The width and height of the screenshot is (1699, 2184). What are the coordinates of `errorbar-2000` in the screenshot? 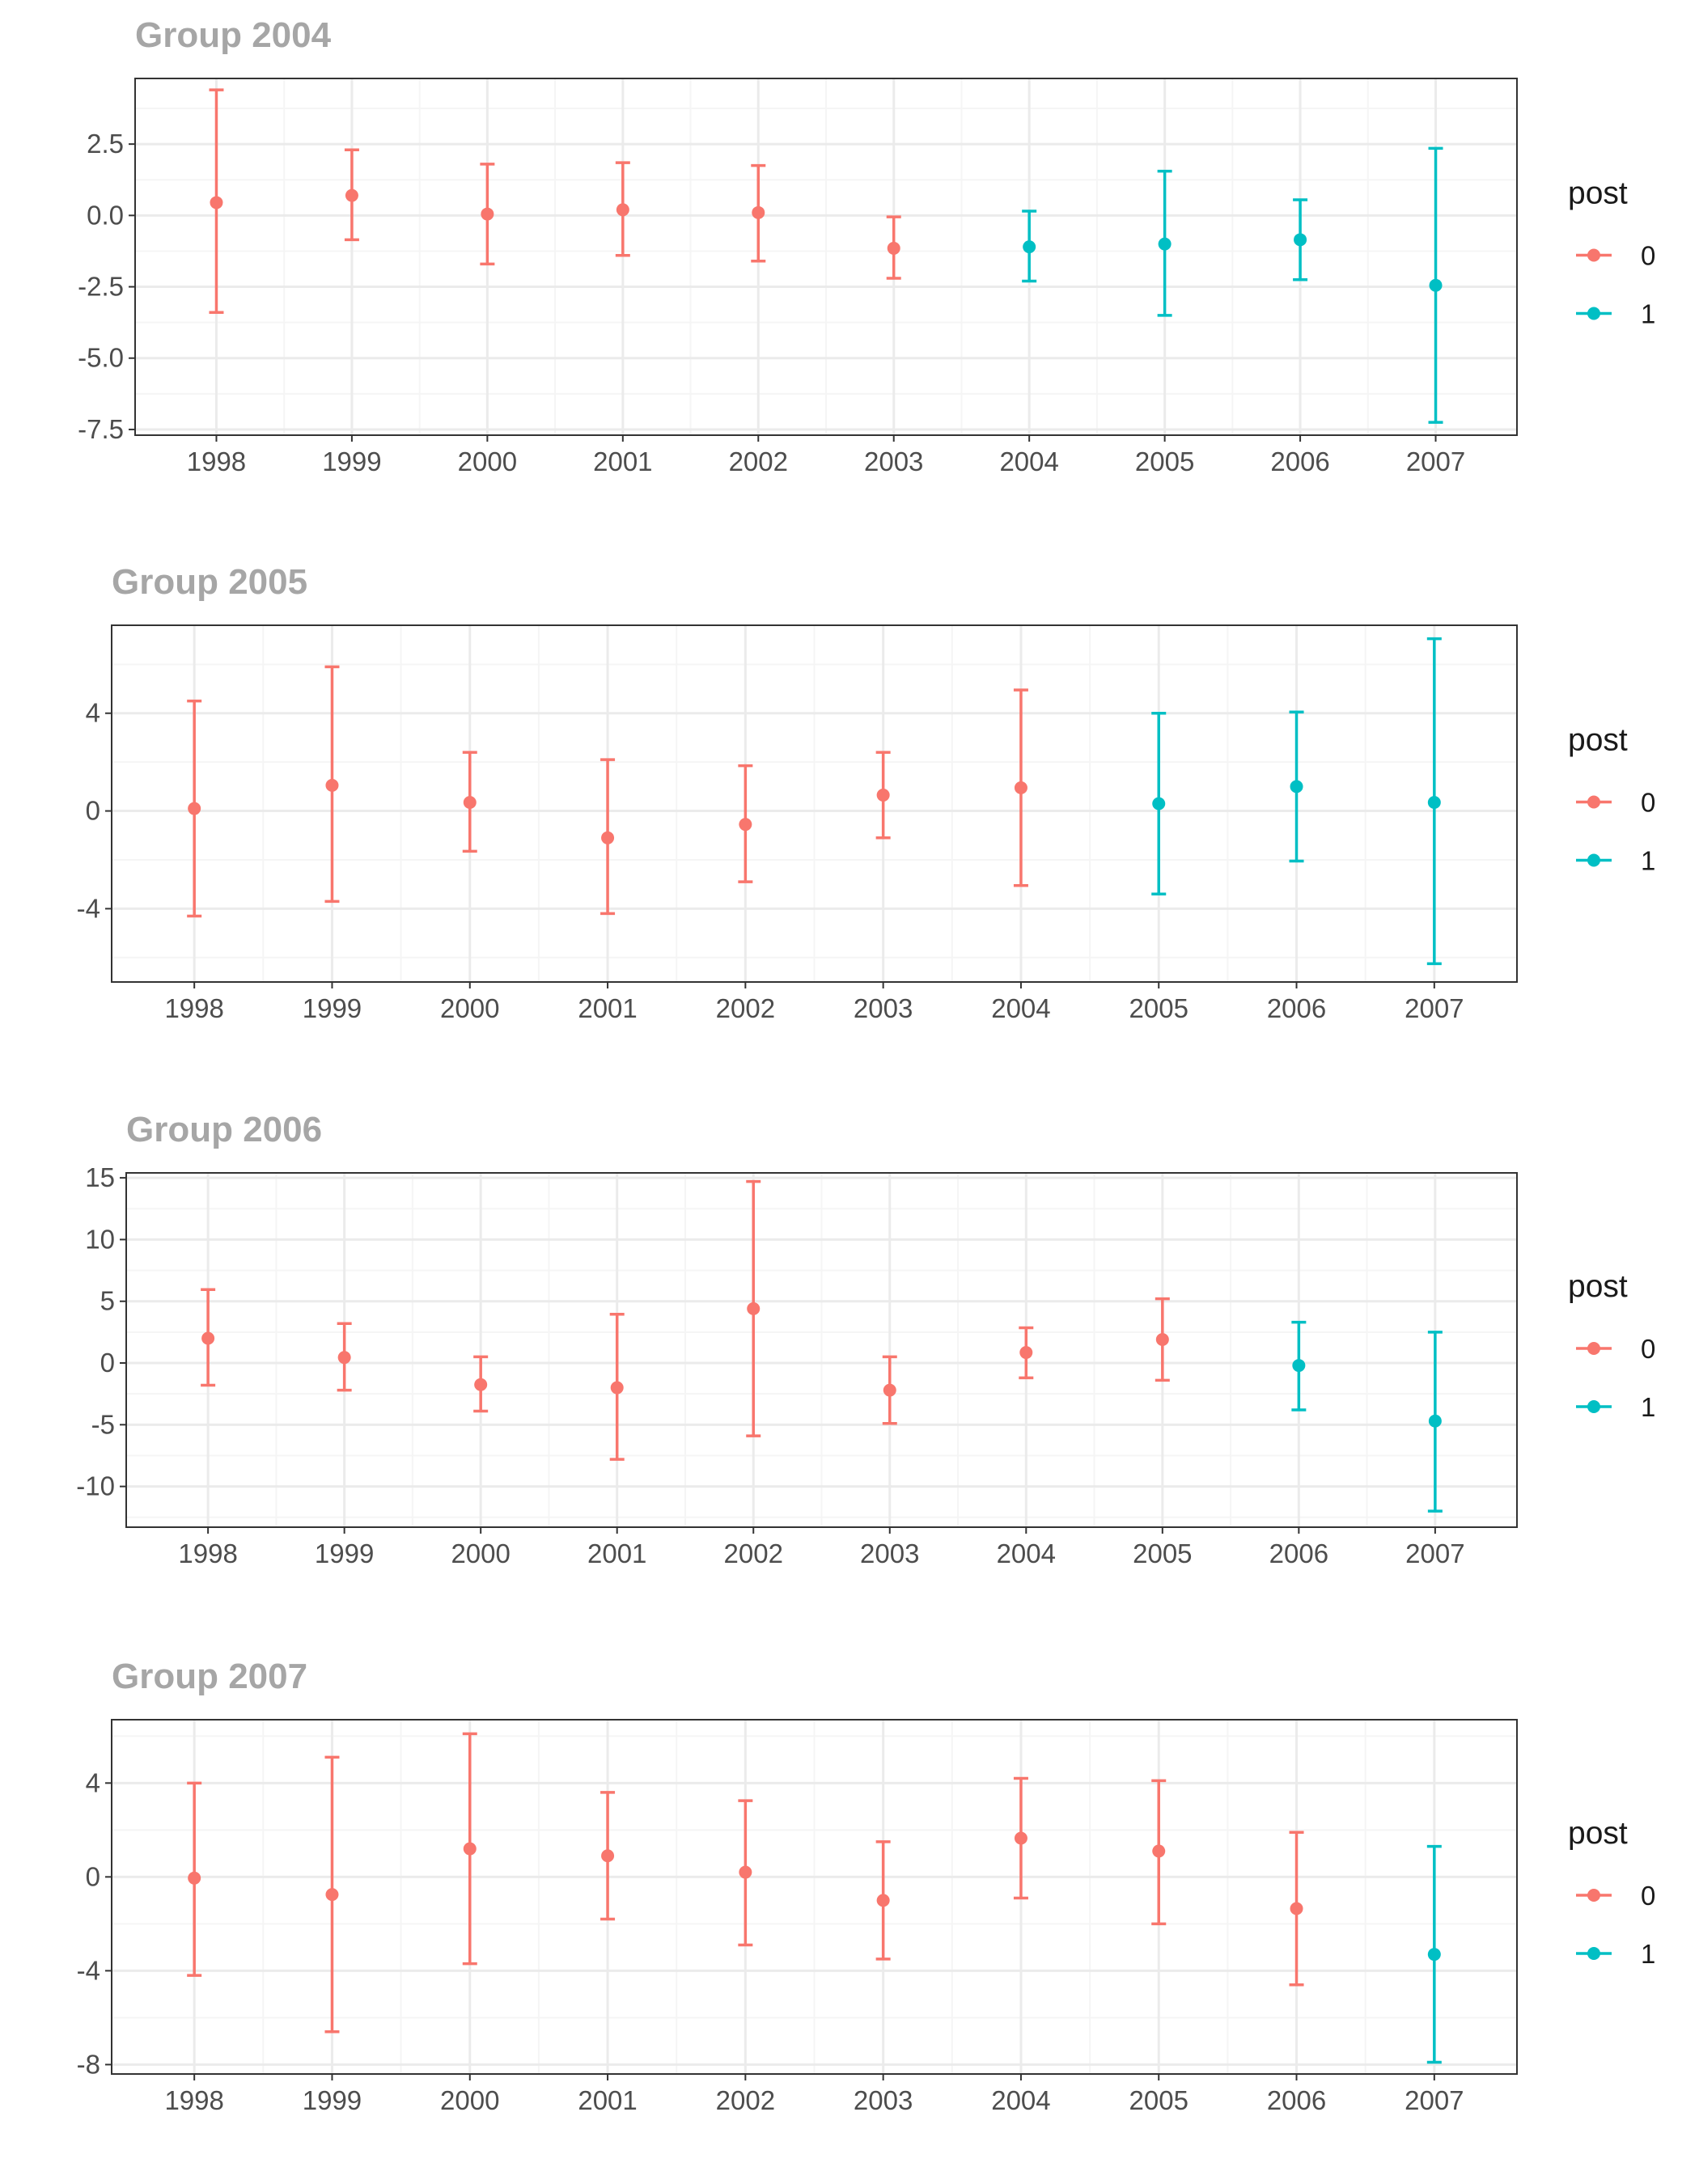 It's located at (469, 1849).